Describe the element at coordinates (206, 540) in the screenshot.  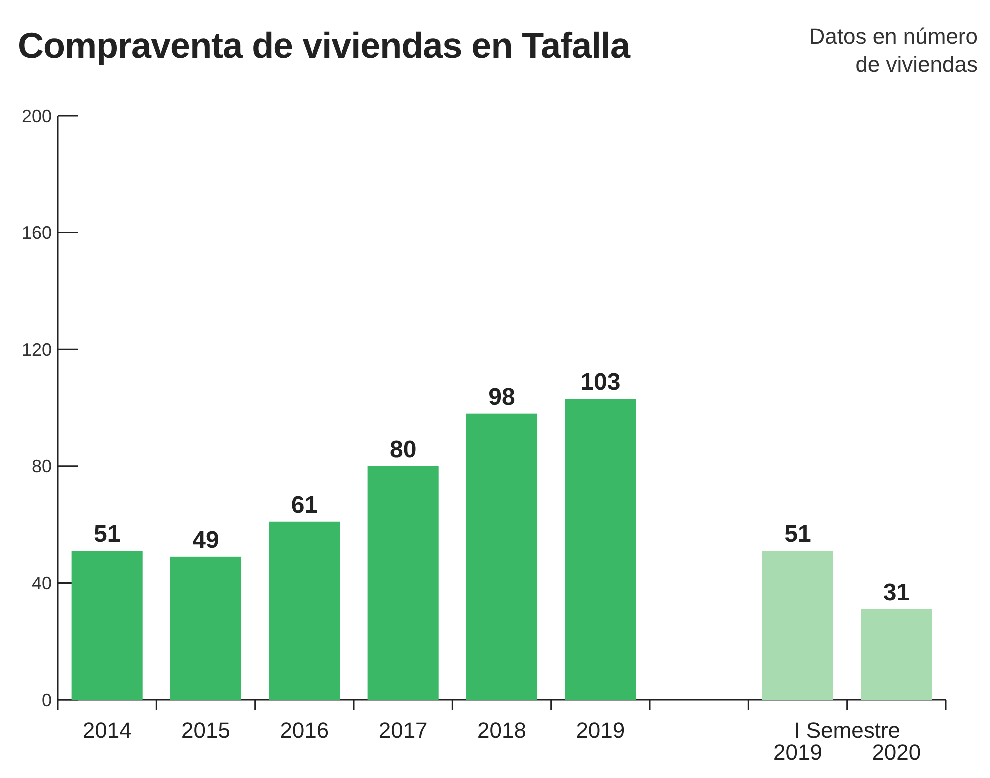
I see `data-label: 49` at that location.